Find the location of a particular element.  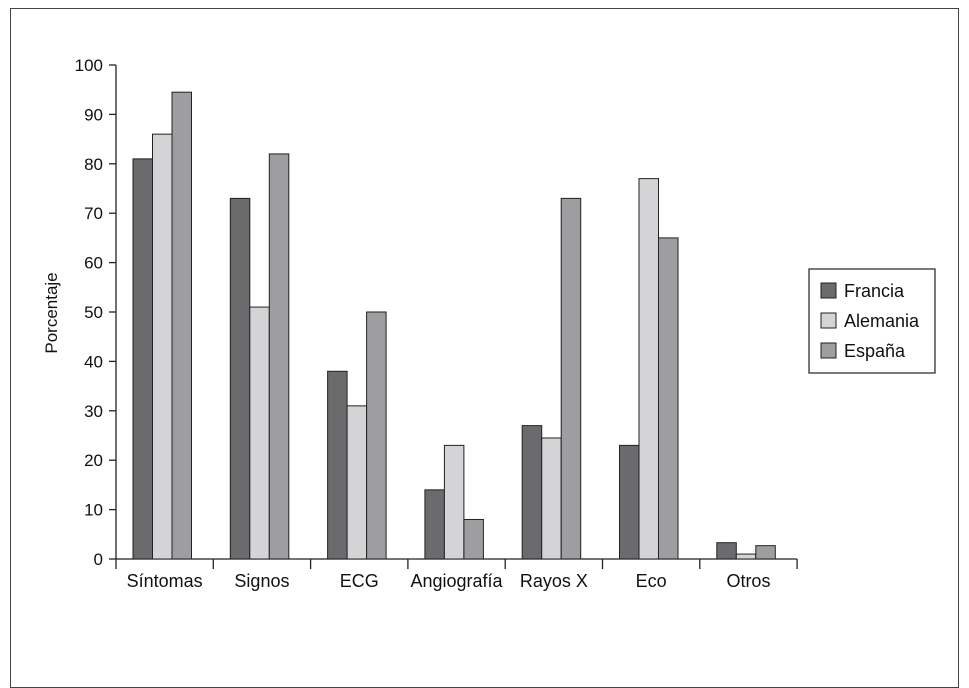

x-category-label: Rayos X is located at coordinates (554, 581).